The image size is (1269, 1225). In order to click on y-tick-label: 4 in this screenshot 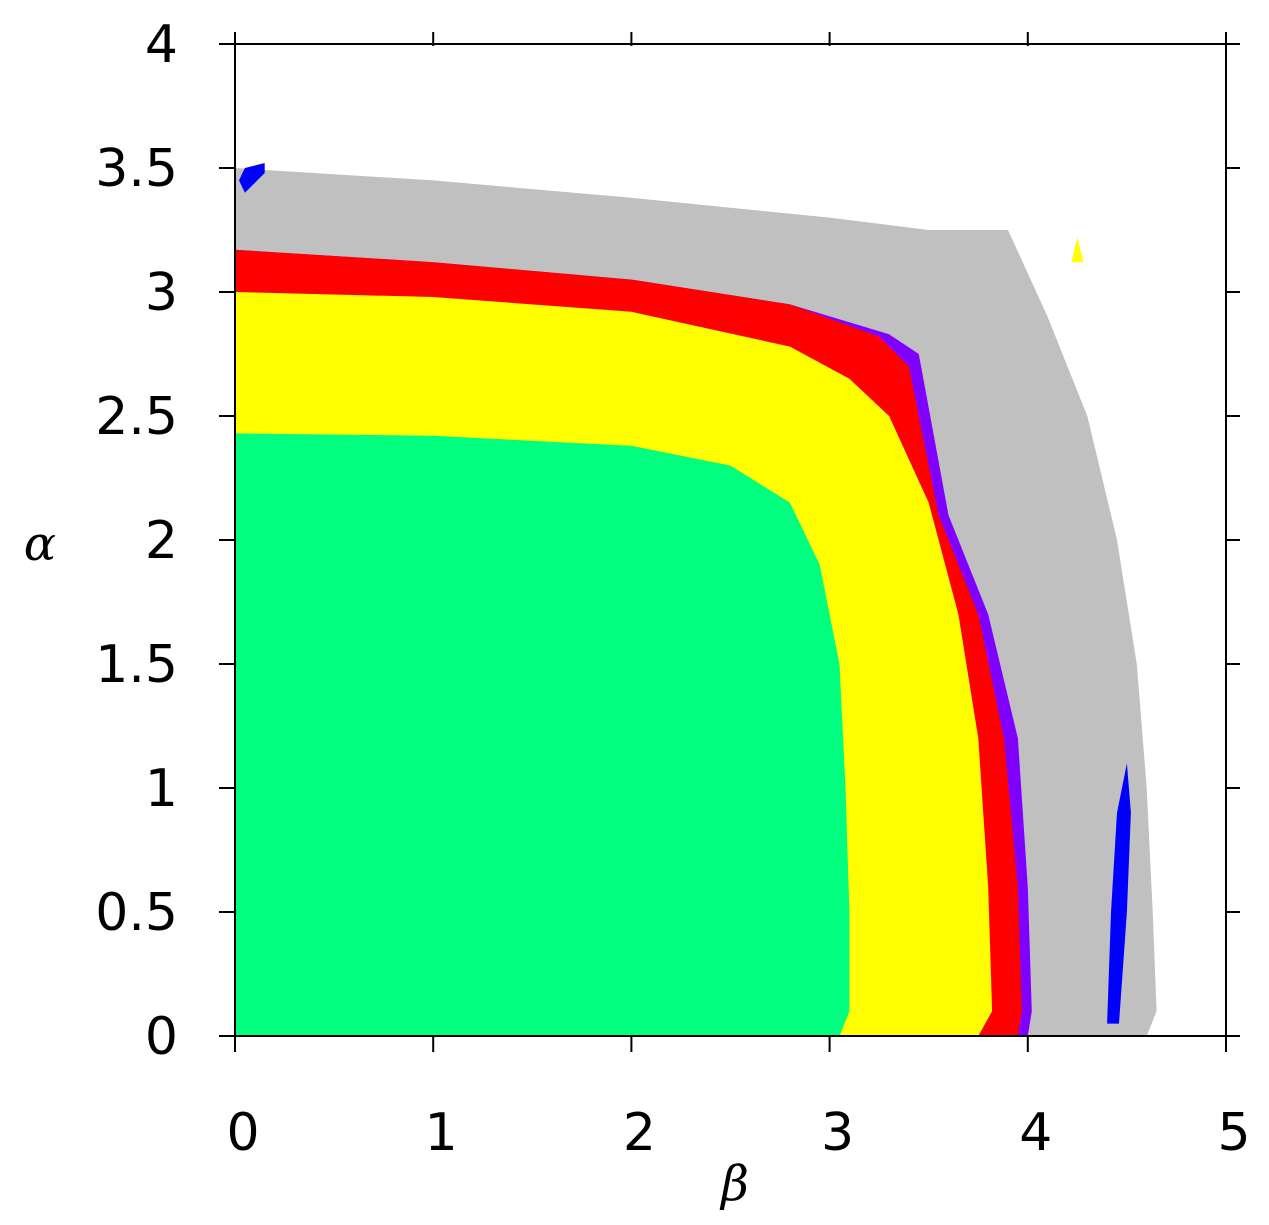, I will do `click(161, 45)`.